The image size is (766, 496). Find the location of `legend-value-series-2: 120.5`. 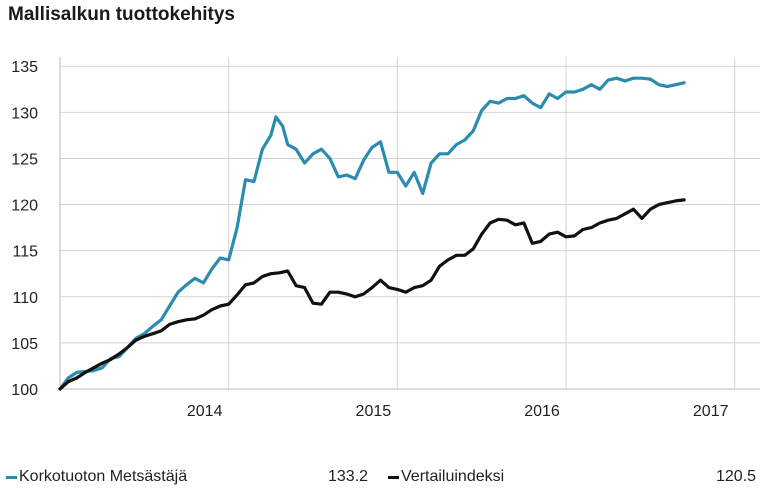

legend-value-series-2: 120.5 is located at coordinates (736, 476).